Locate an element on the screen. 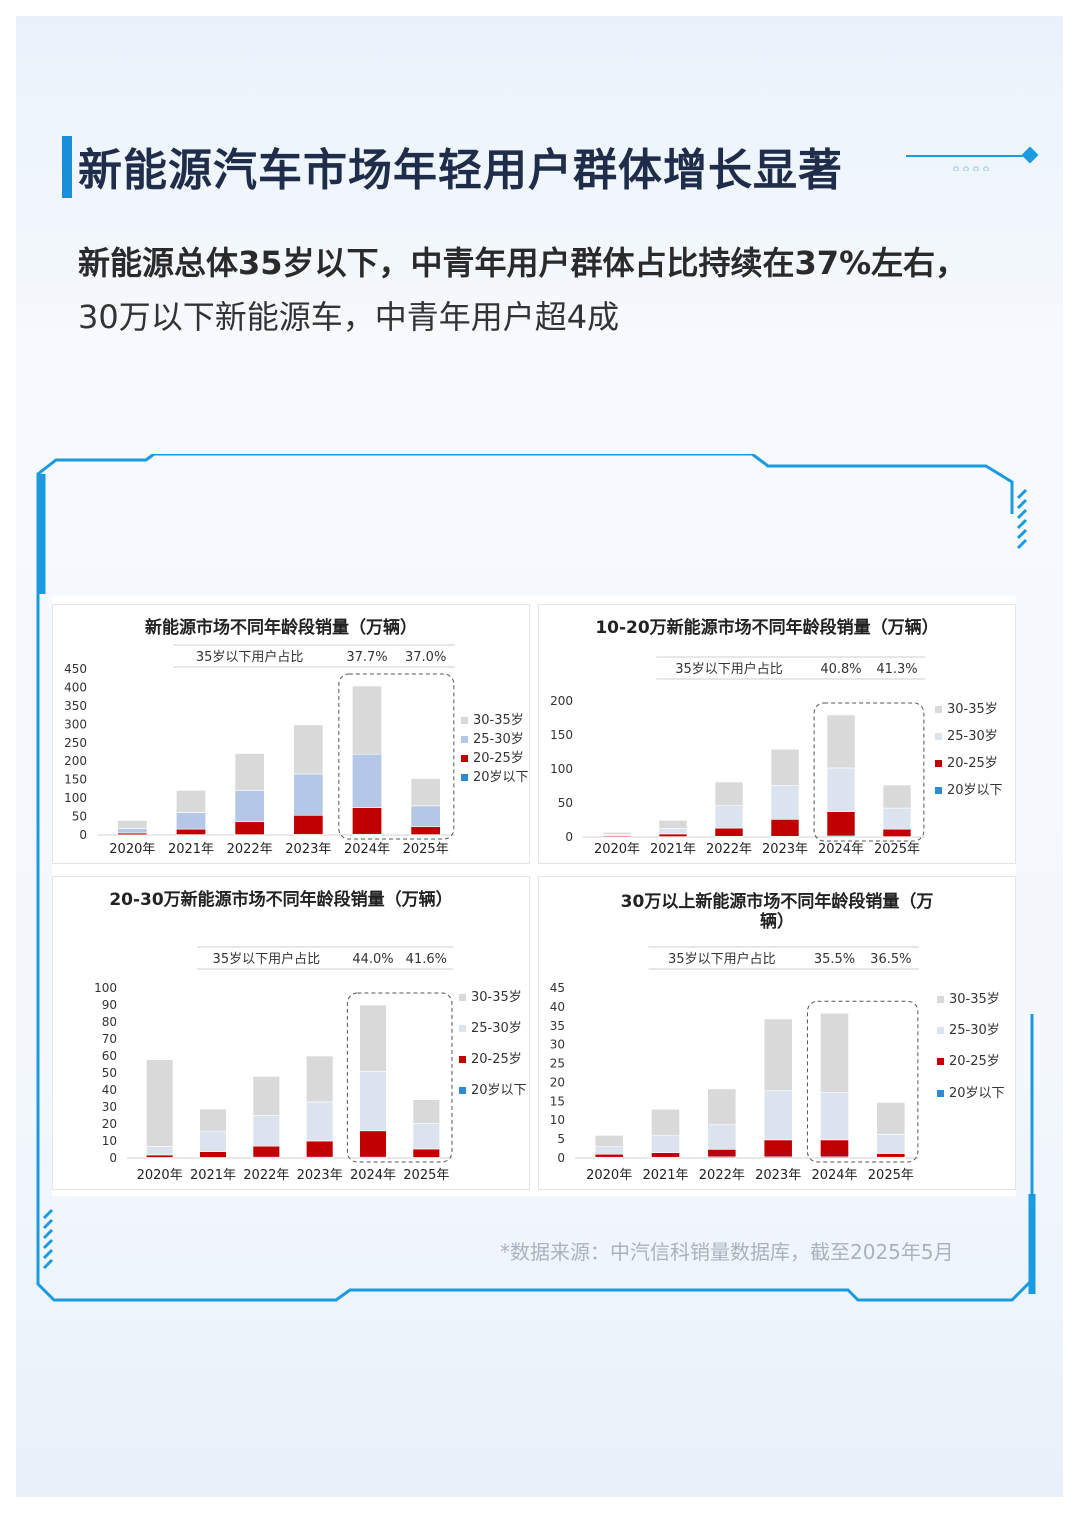  y-tick-label: 50 is located at coordinates (79, 817).